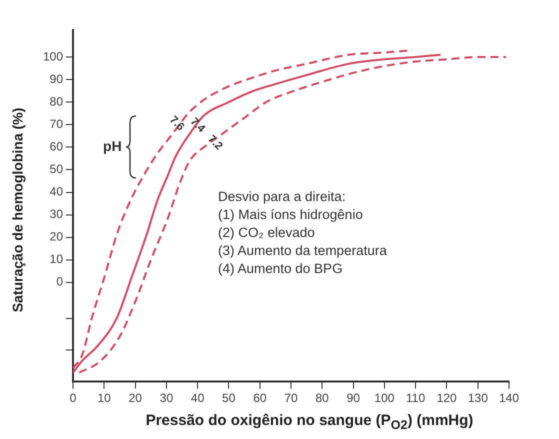  What do you see at coordinates (57, 191) in the screenshot?
I see `y-tick-label: 40` at bounding box center [57, 191].